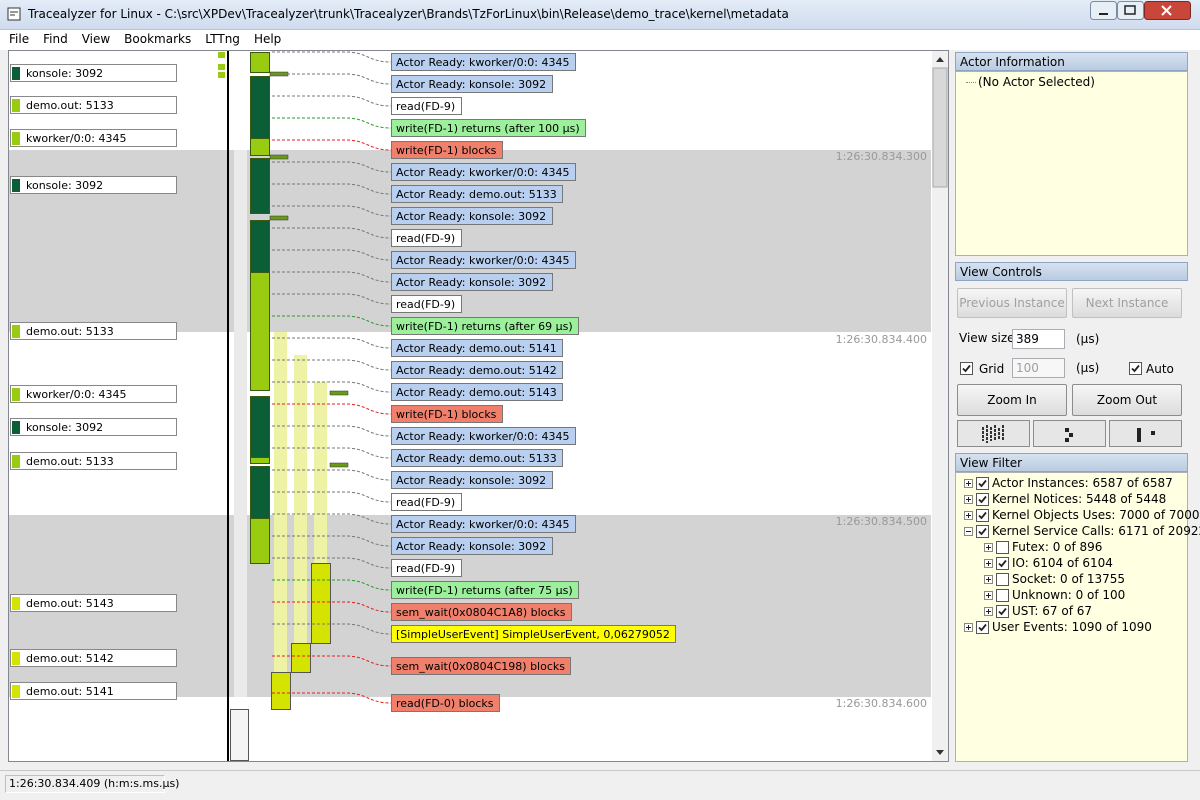  I want to click on tree-item: Kernel Objects Uses: 7000 of 7000, so click(1081, 515).